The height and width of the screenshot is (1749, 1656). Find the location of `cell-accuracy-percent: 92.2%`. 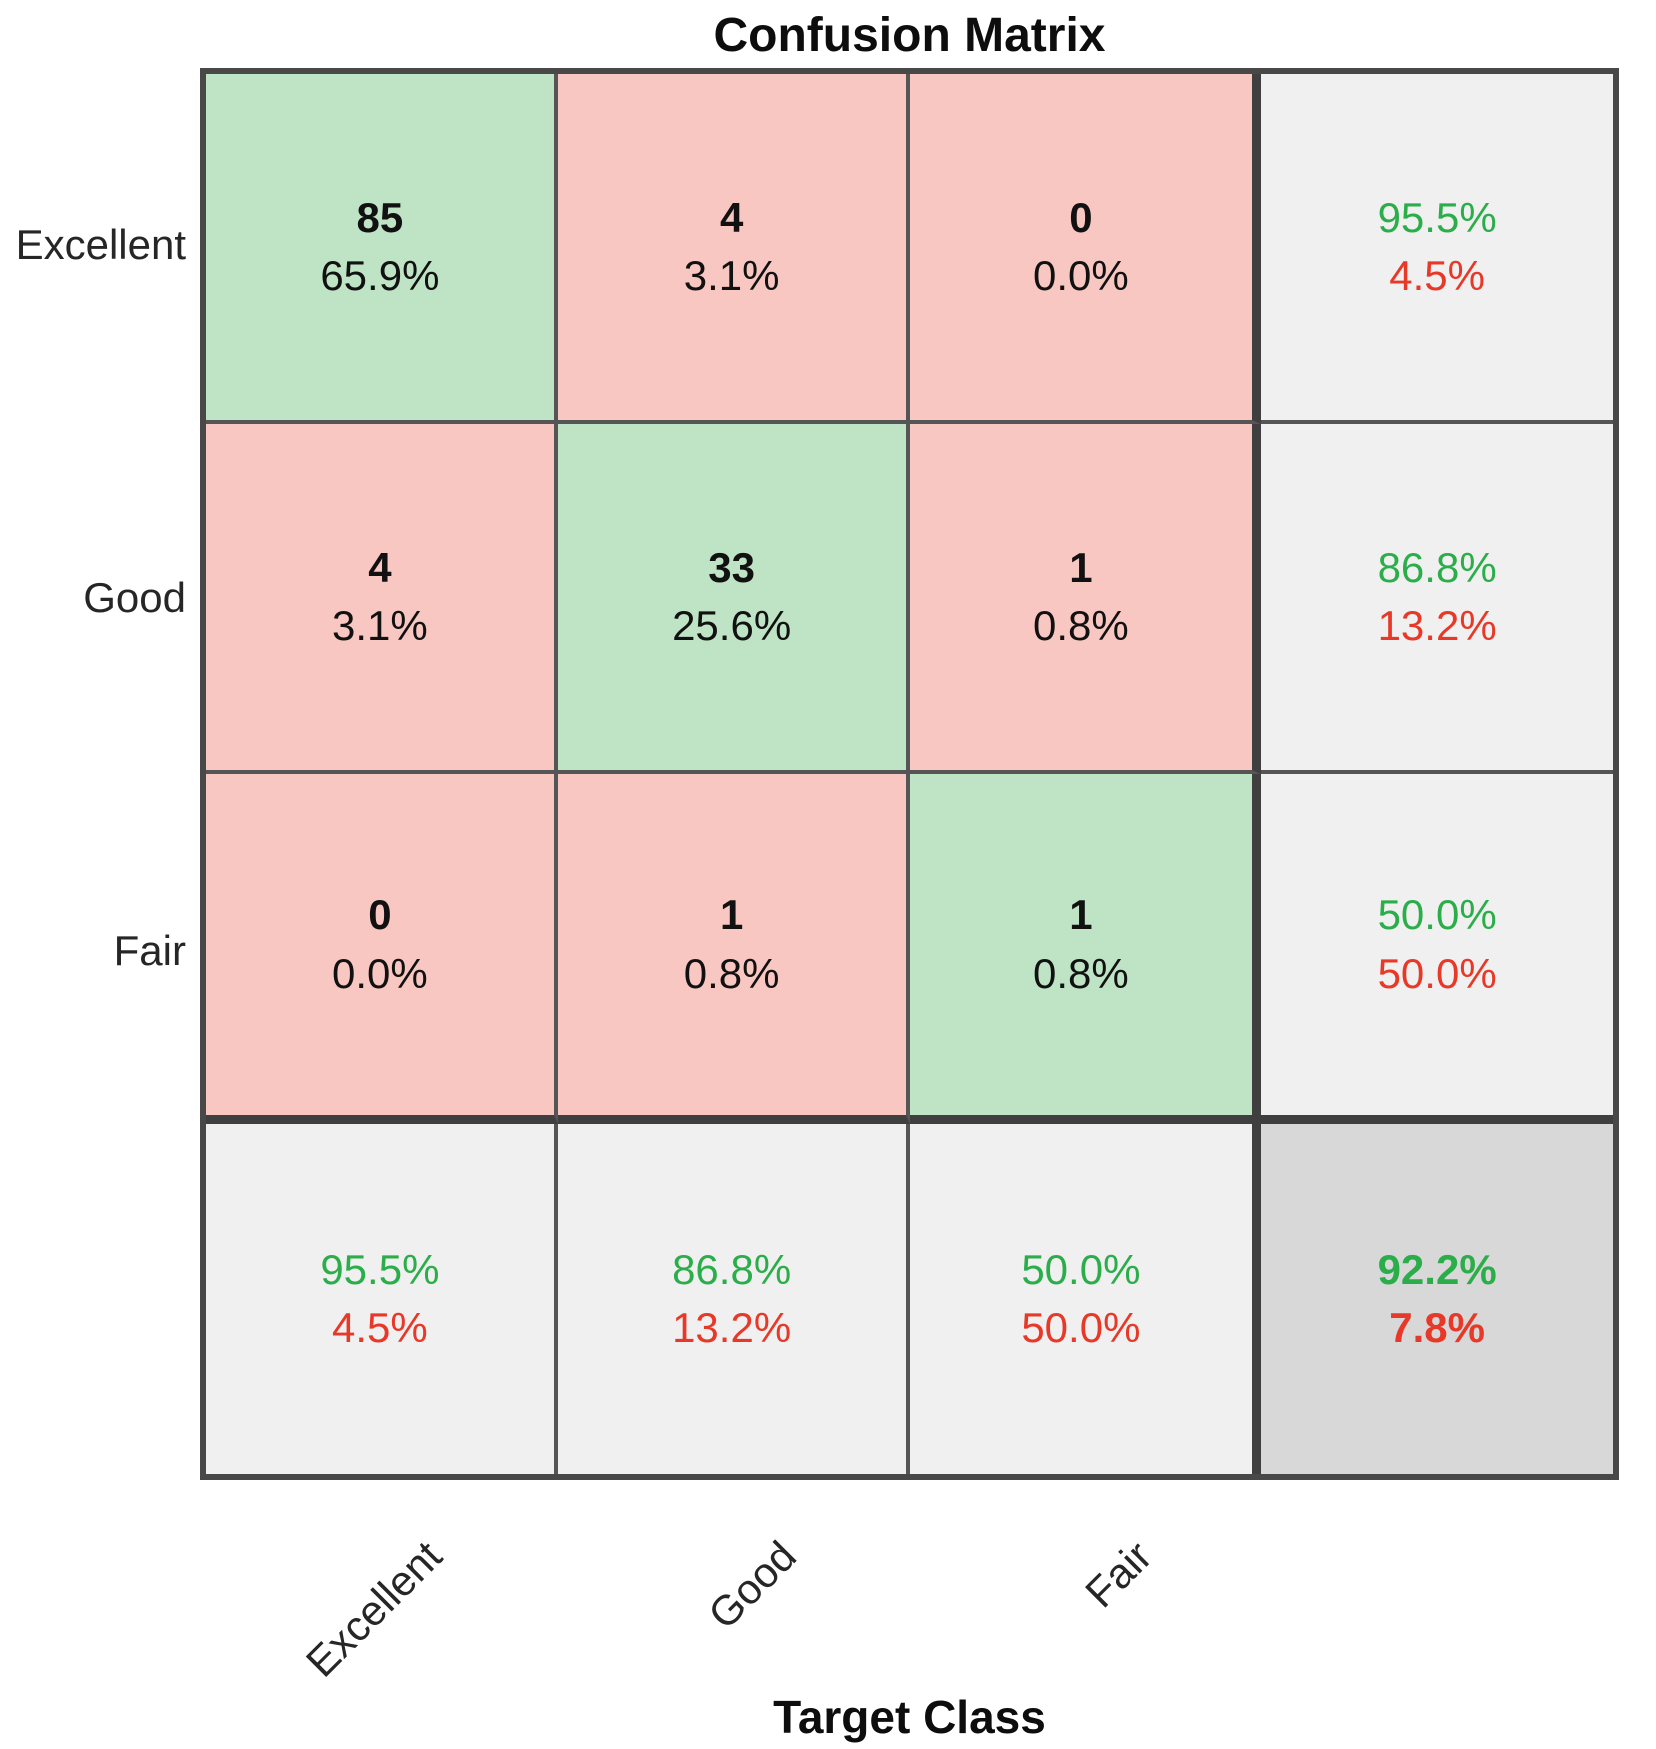

cell-accuracy-percent: 92.2% is located at coordinates (1437, 1269).